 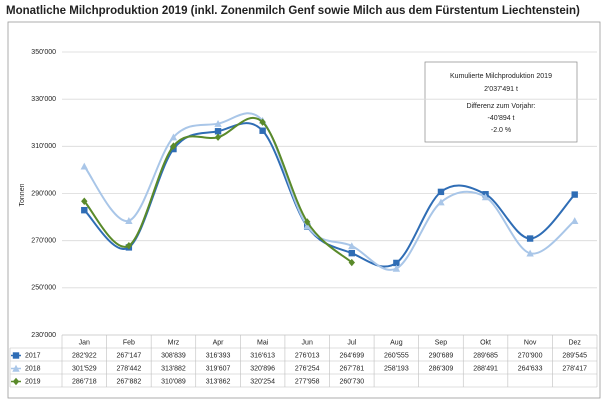 I want to click on x-tick-label: Sep, so click(x=441, y=342).